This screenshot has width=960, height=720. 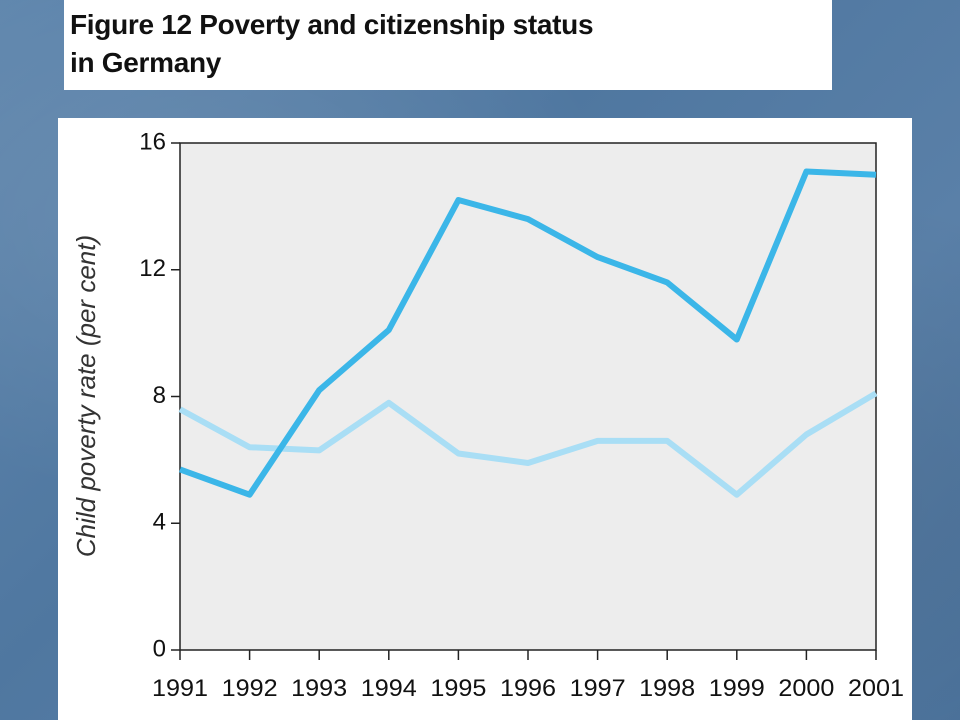 What do you see at coordinates (737, 688) in the screenshot?
I see `x-tick-label: 1999` at bounding box center [737, 688].